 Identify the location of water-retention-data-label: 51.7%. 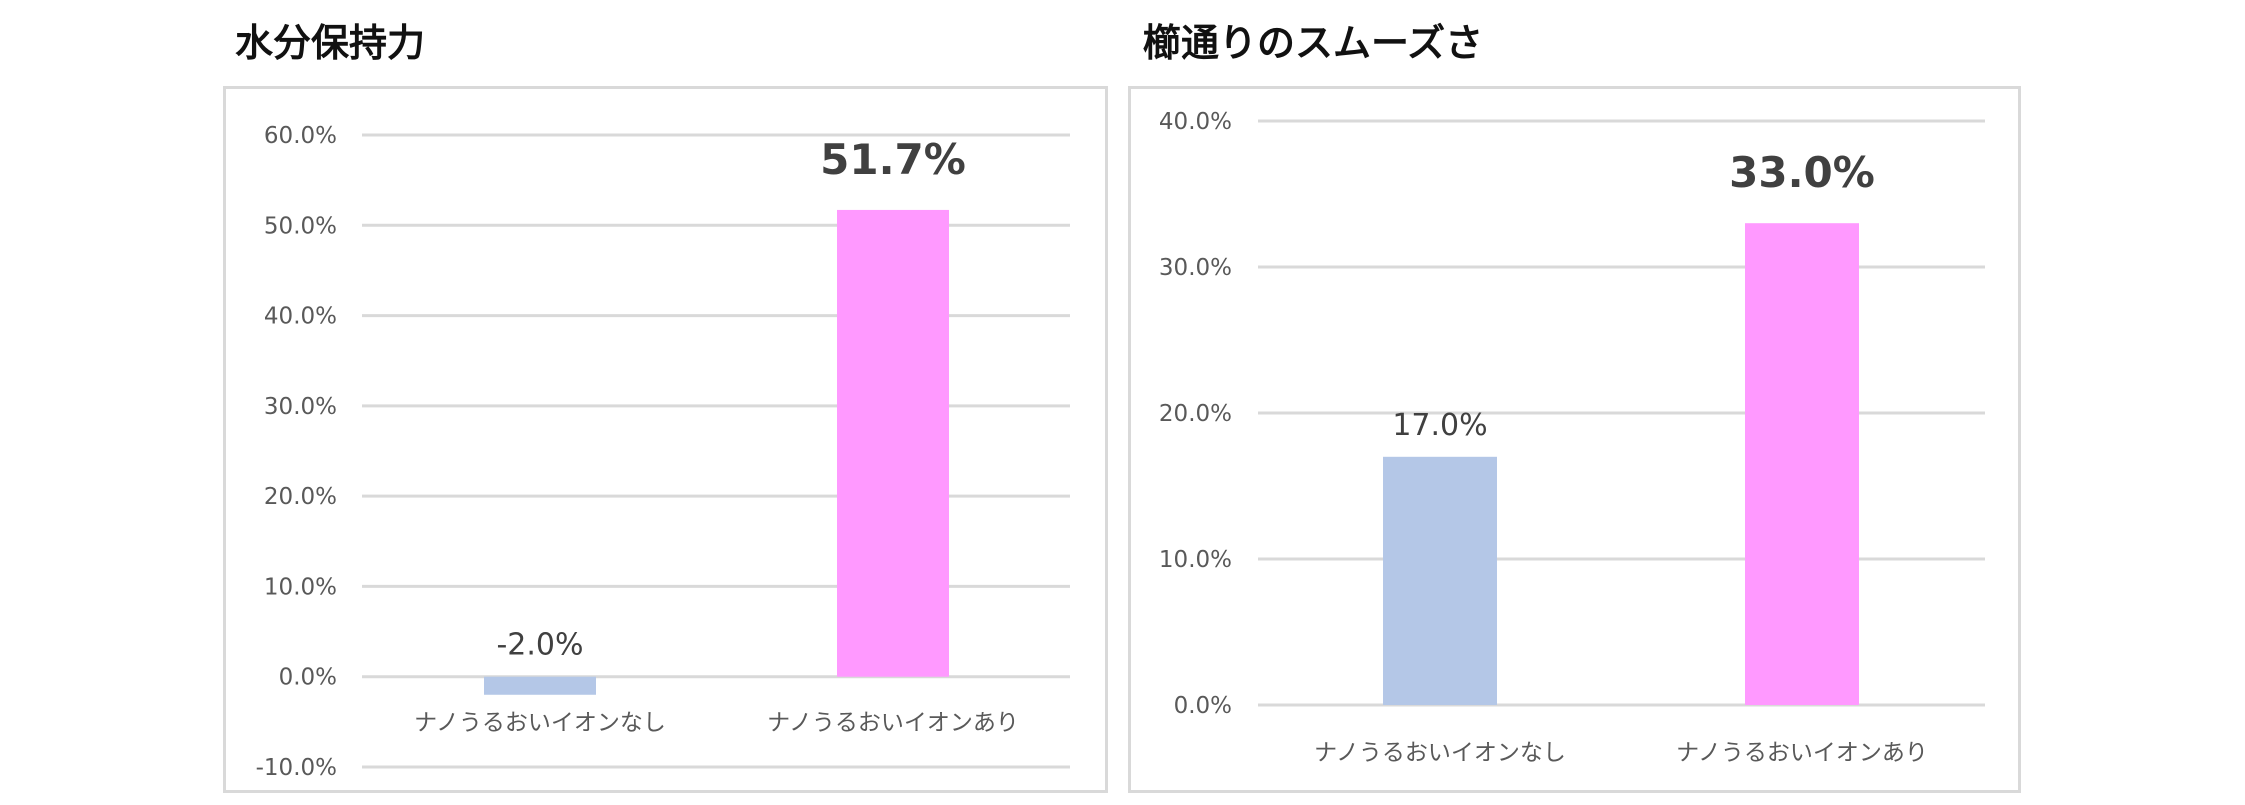
(893, 159).